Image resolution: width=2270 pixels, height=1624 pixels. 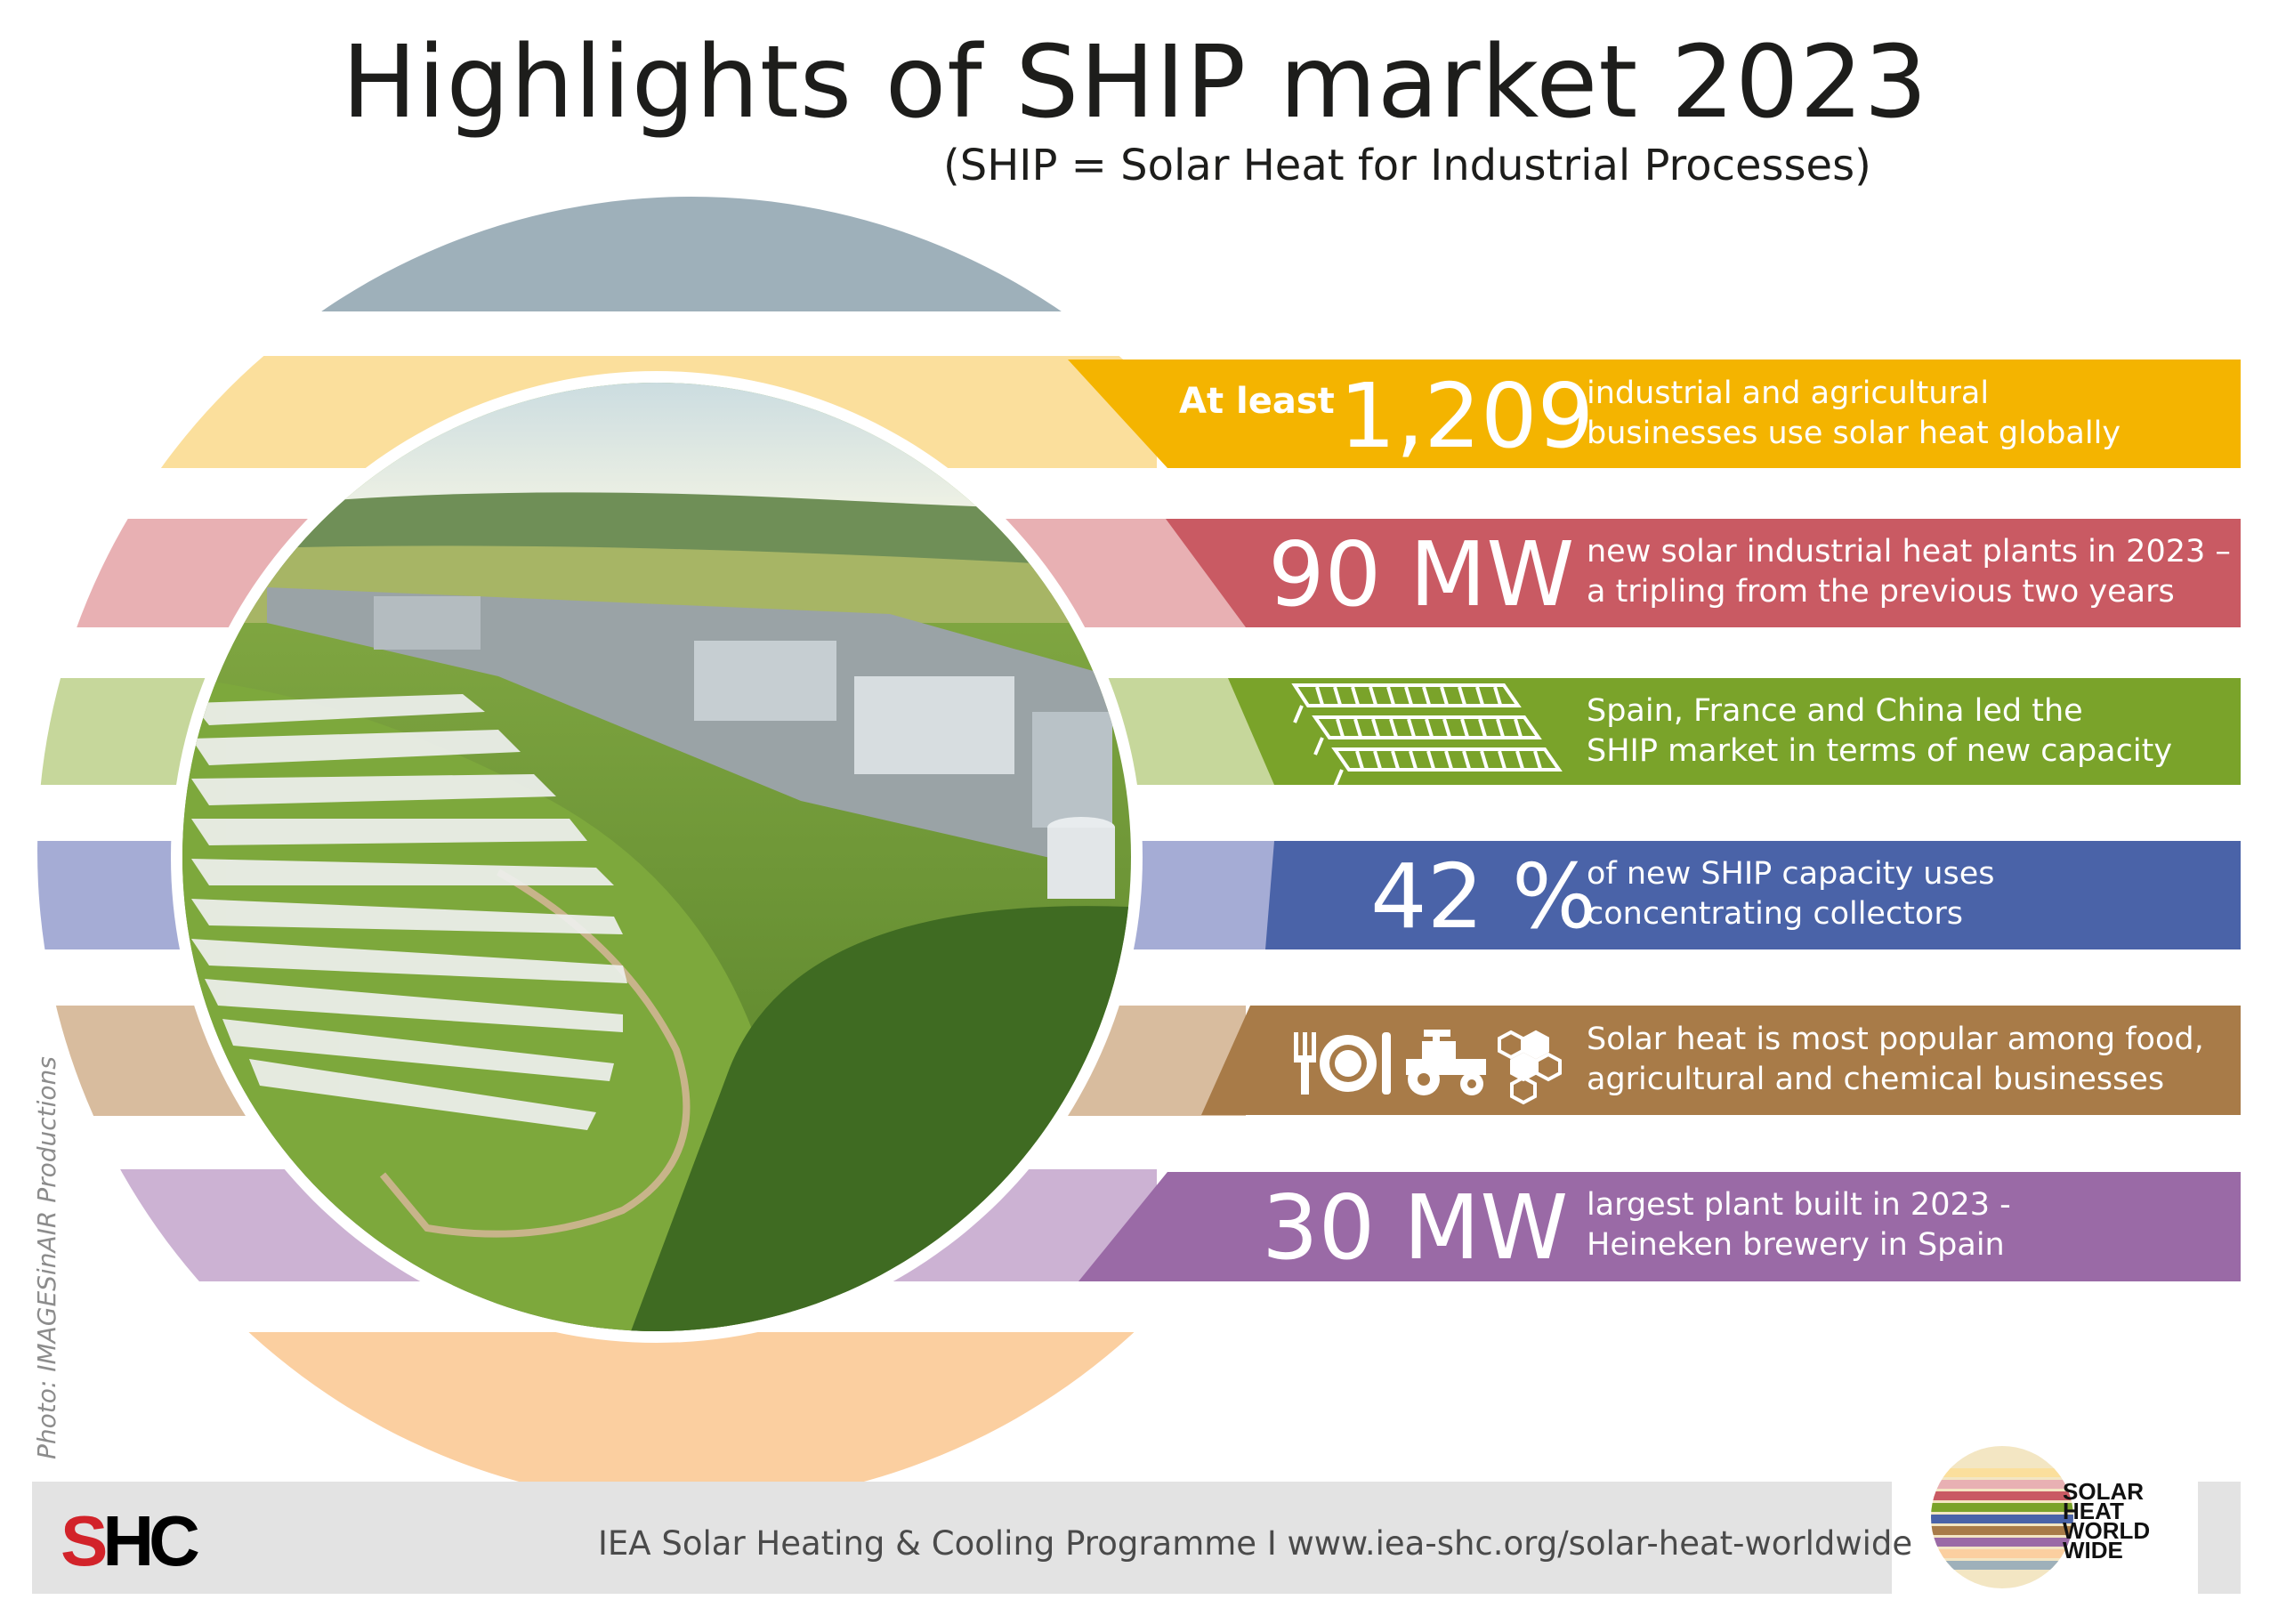 What do you see at coordinates (2093, 1511) in the screenshot?
I see `logo-word-heat: HEAT` at bounding box center [2093, 1511].